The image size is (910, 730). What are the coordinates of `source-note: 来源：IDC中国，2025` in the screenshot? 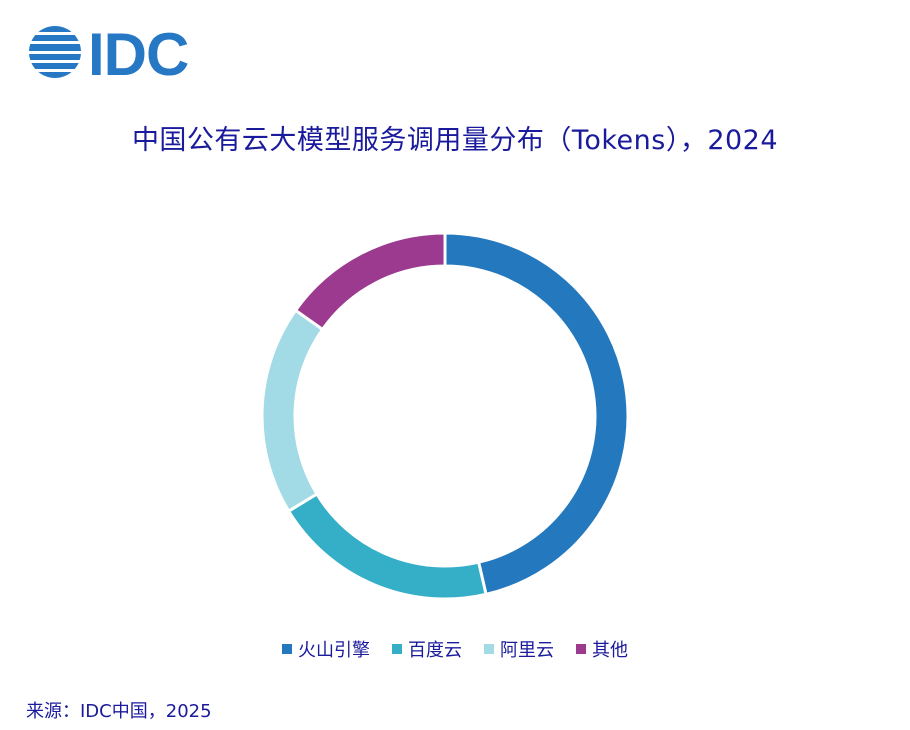 It's located at (119, 711).